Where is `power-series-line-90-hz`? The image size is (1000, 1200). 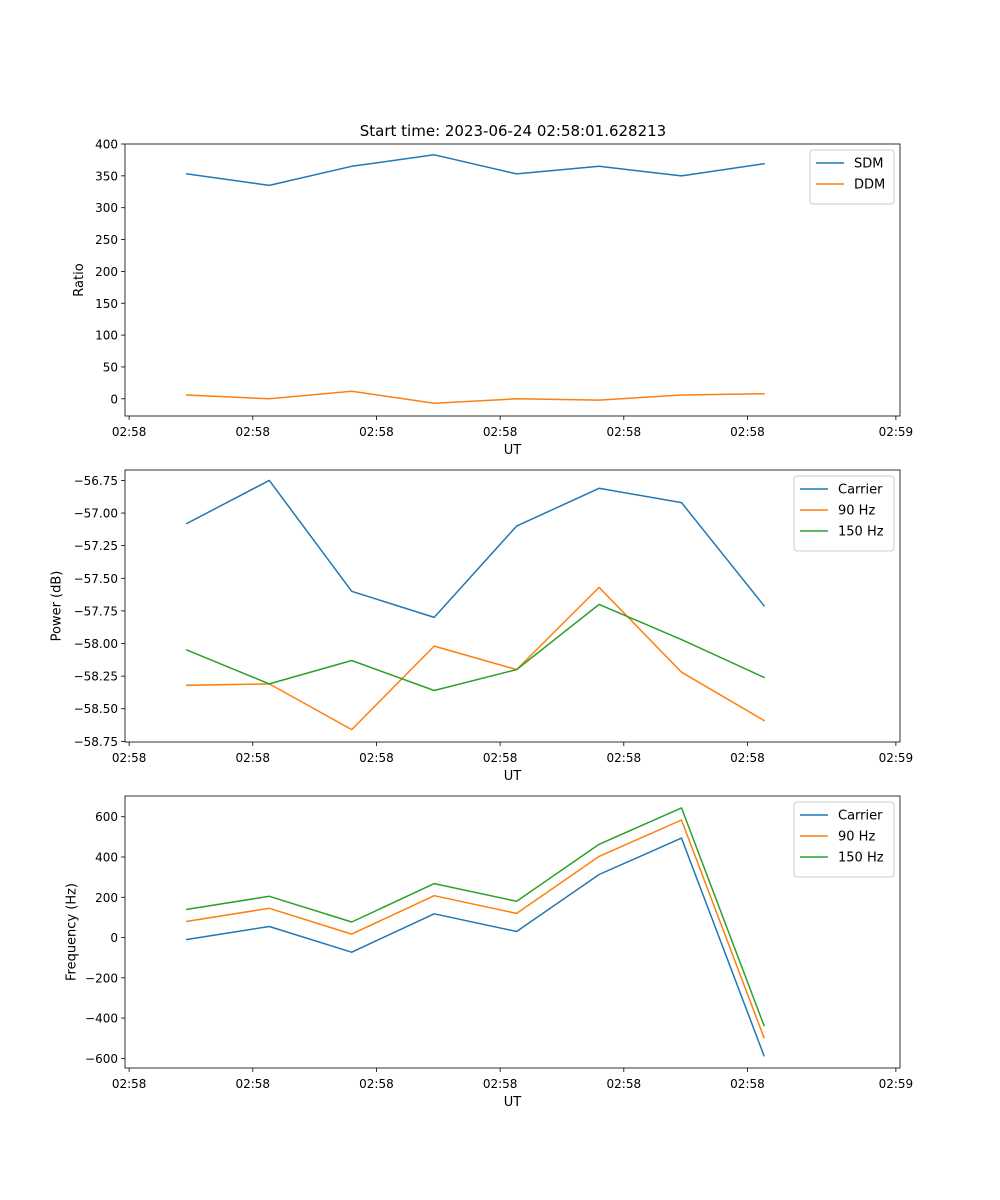
power-series-line-90-hz is located at coordinates (476, 658).